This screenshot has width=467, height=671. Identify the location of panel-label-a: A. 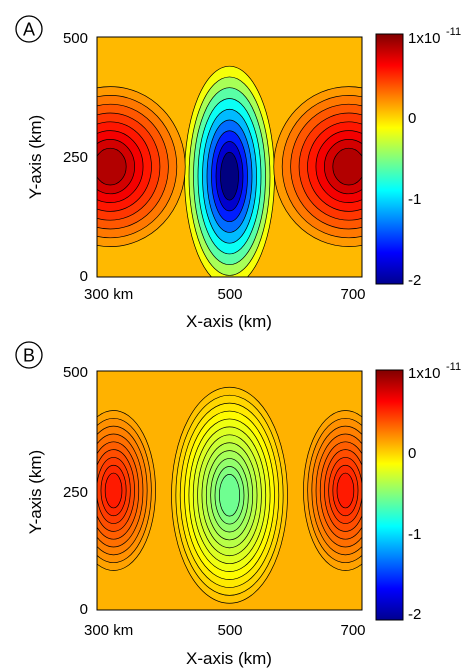
(29, 30).